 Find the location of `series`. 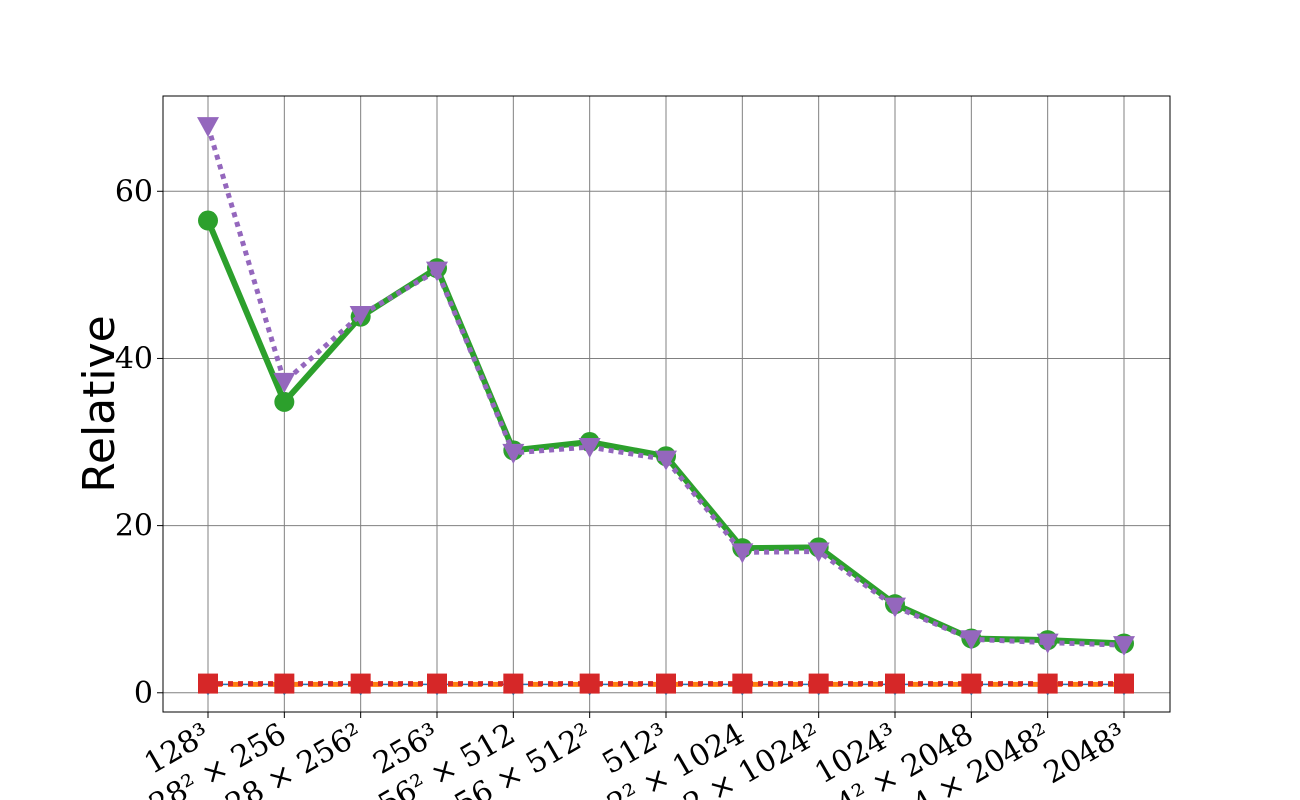

series is located at coordinates (666, 683).